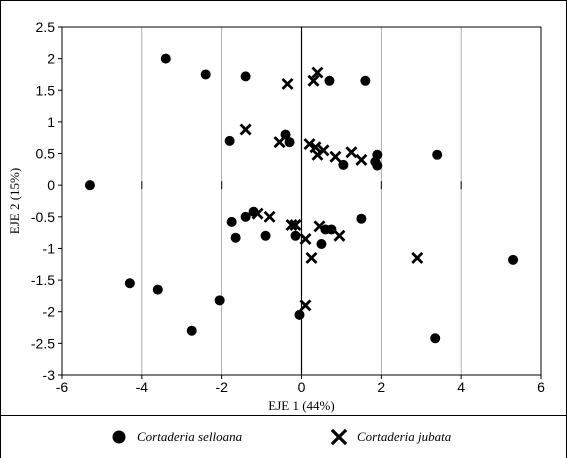 This screenshot has height=458, width=567. What do you see at coordinates (461, 387) in the screenshot?
I see `x-tick-label: 4` at bounding box center [461, 387].